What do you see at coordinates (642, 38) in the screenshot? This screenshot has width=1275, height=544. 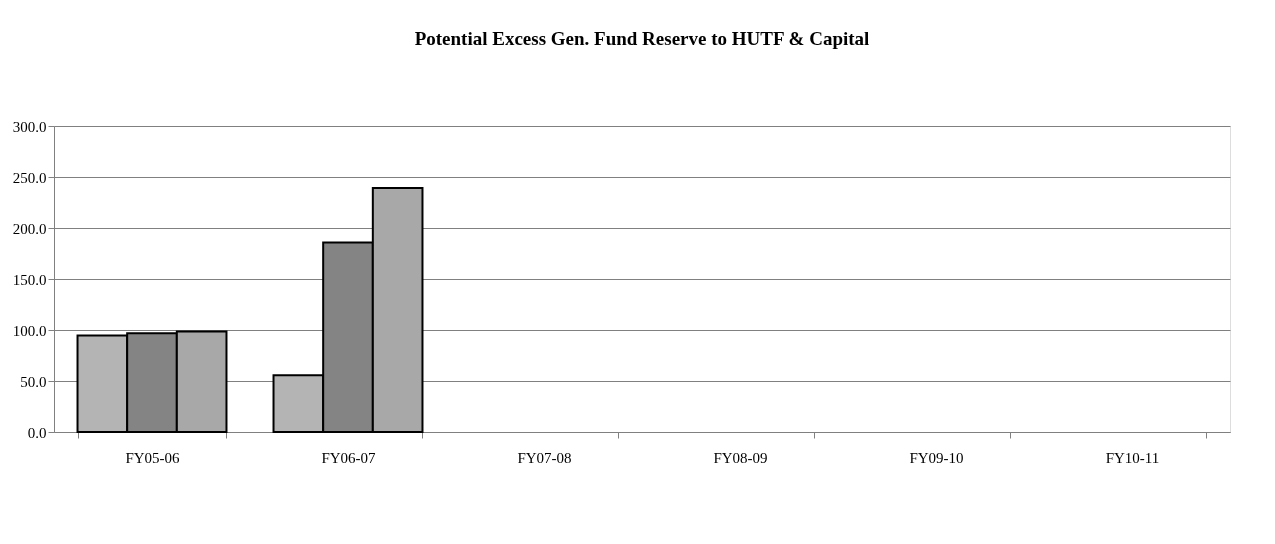 I see `chart-title: Potential Excess Gen. Fund Reserve to HUTF & Capital` at bounding box center [642, 38].